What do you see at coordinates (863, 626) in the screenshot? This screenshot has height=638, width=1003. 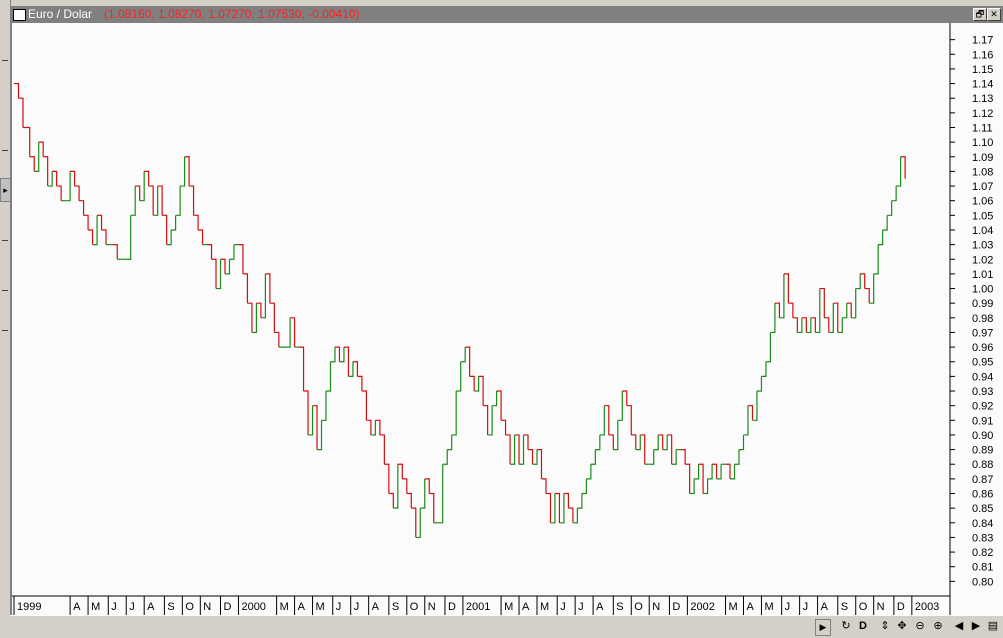 I see `d-button: D` at bounding box center [863, 626].